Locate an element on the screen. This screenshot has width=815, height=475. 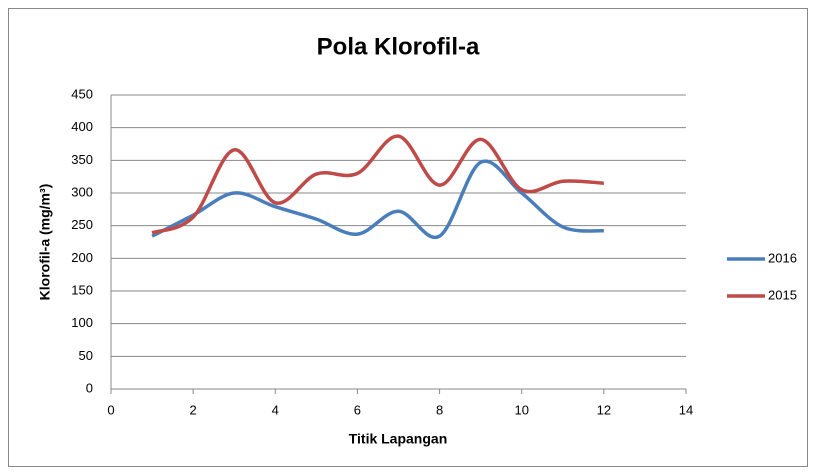
x-tick-label: 8 is located at coordinates (439, 409).